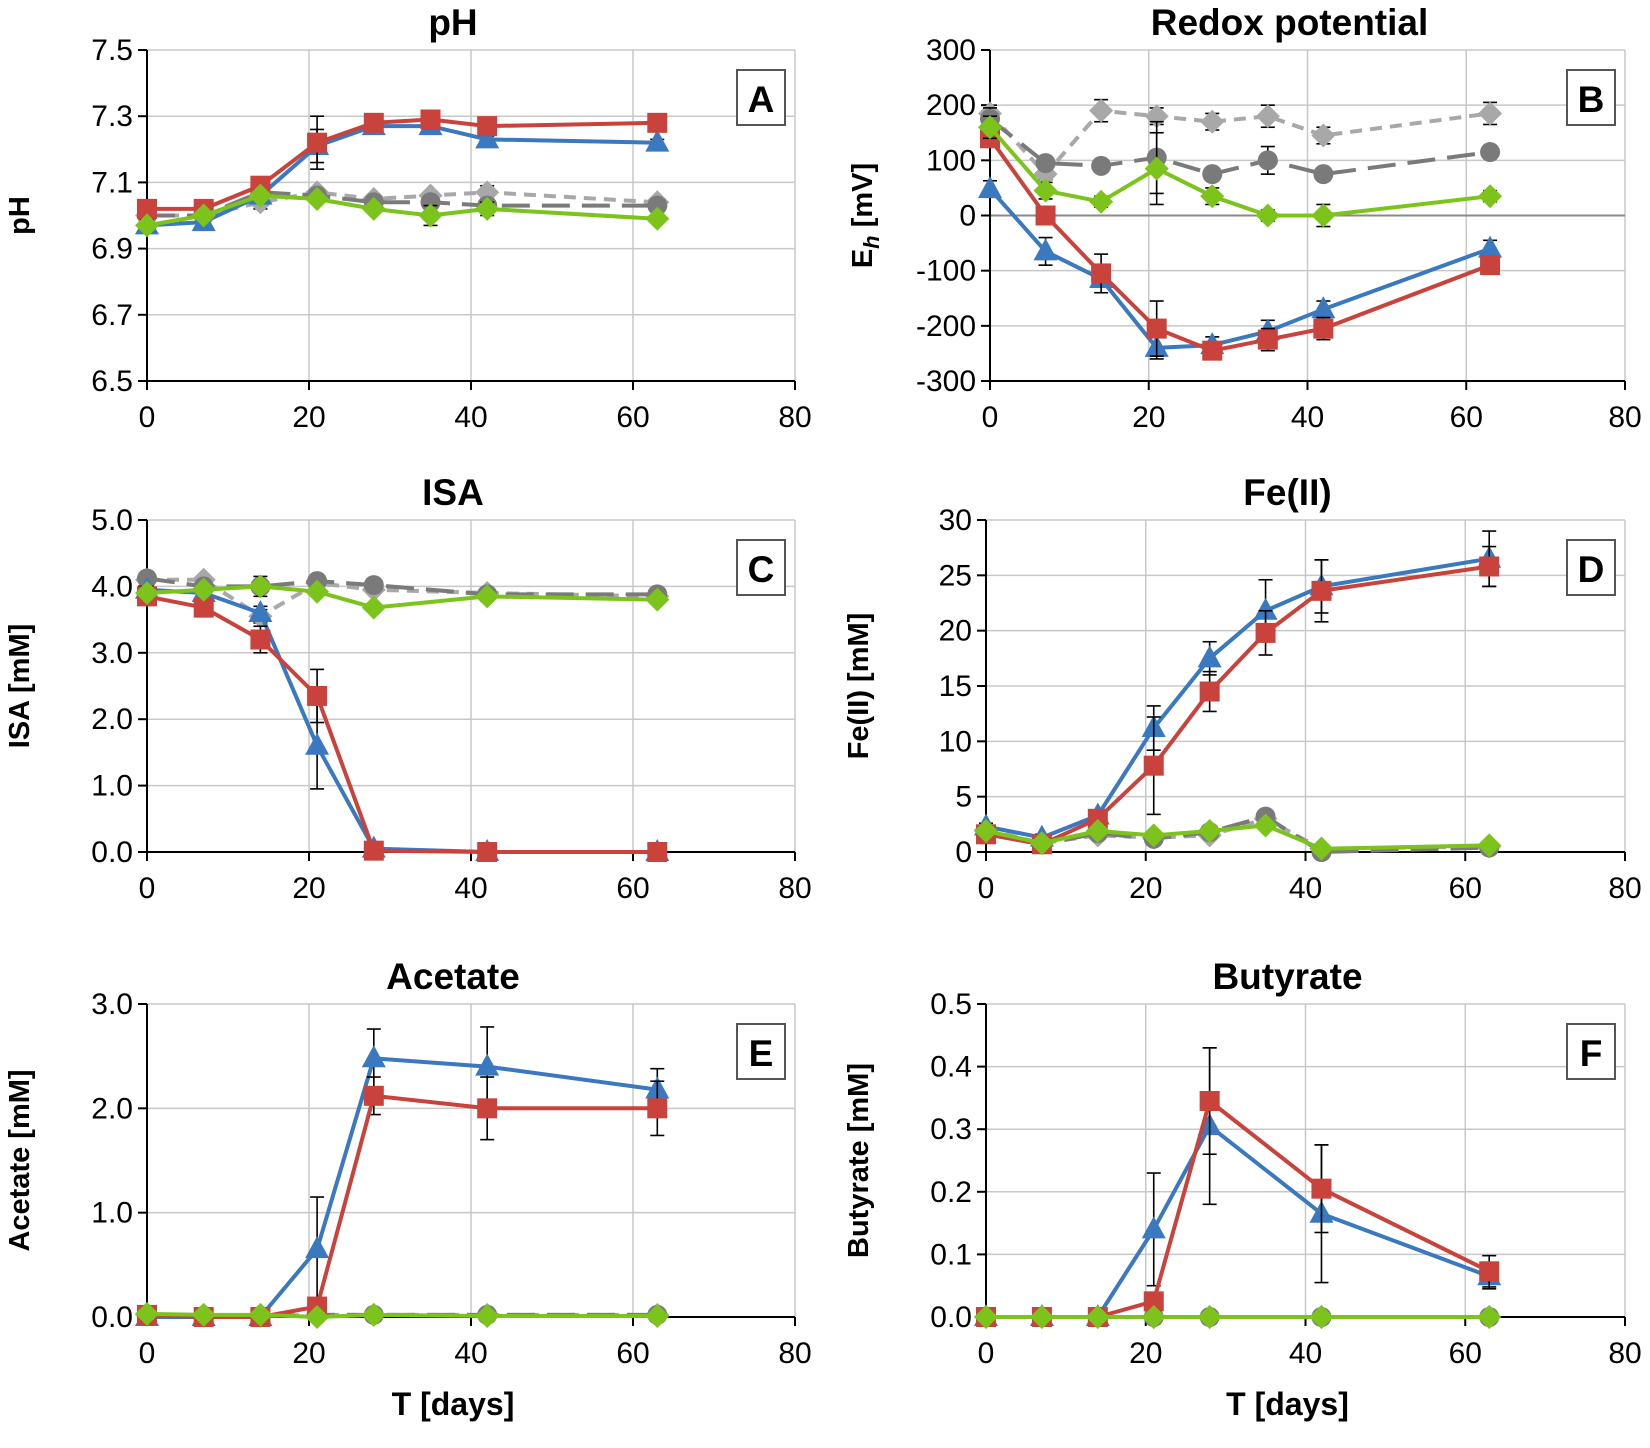  Describe the element at coordinates (986, 1353) in the screenshot. I see `panel-f-xtick-label: 0` at that location.